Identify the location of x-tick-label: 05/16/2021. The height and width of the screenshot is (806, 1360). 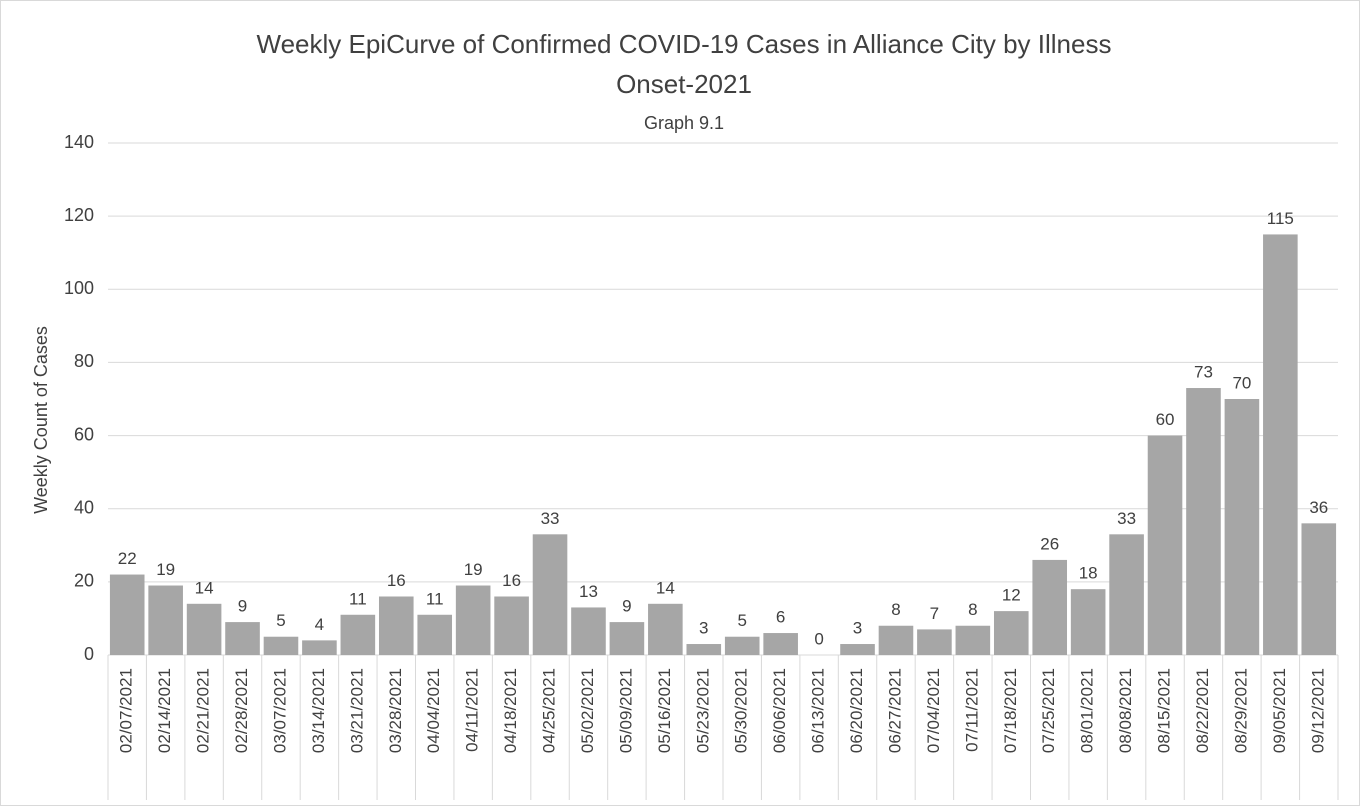
(664, 710).